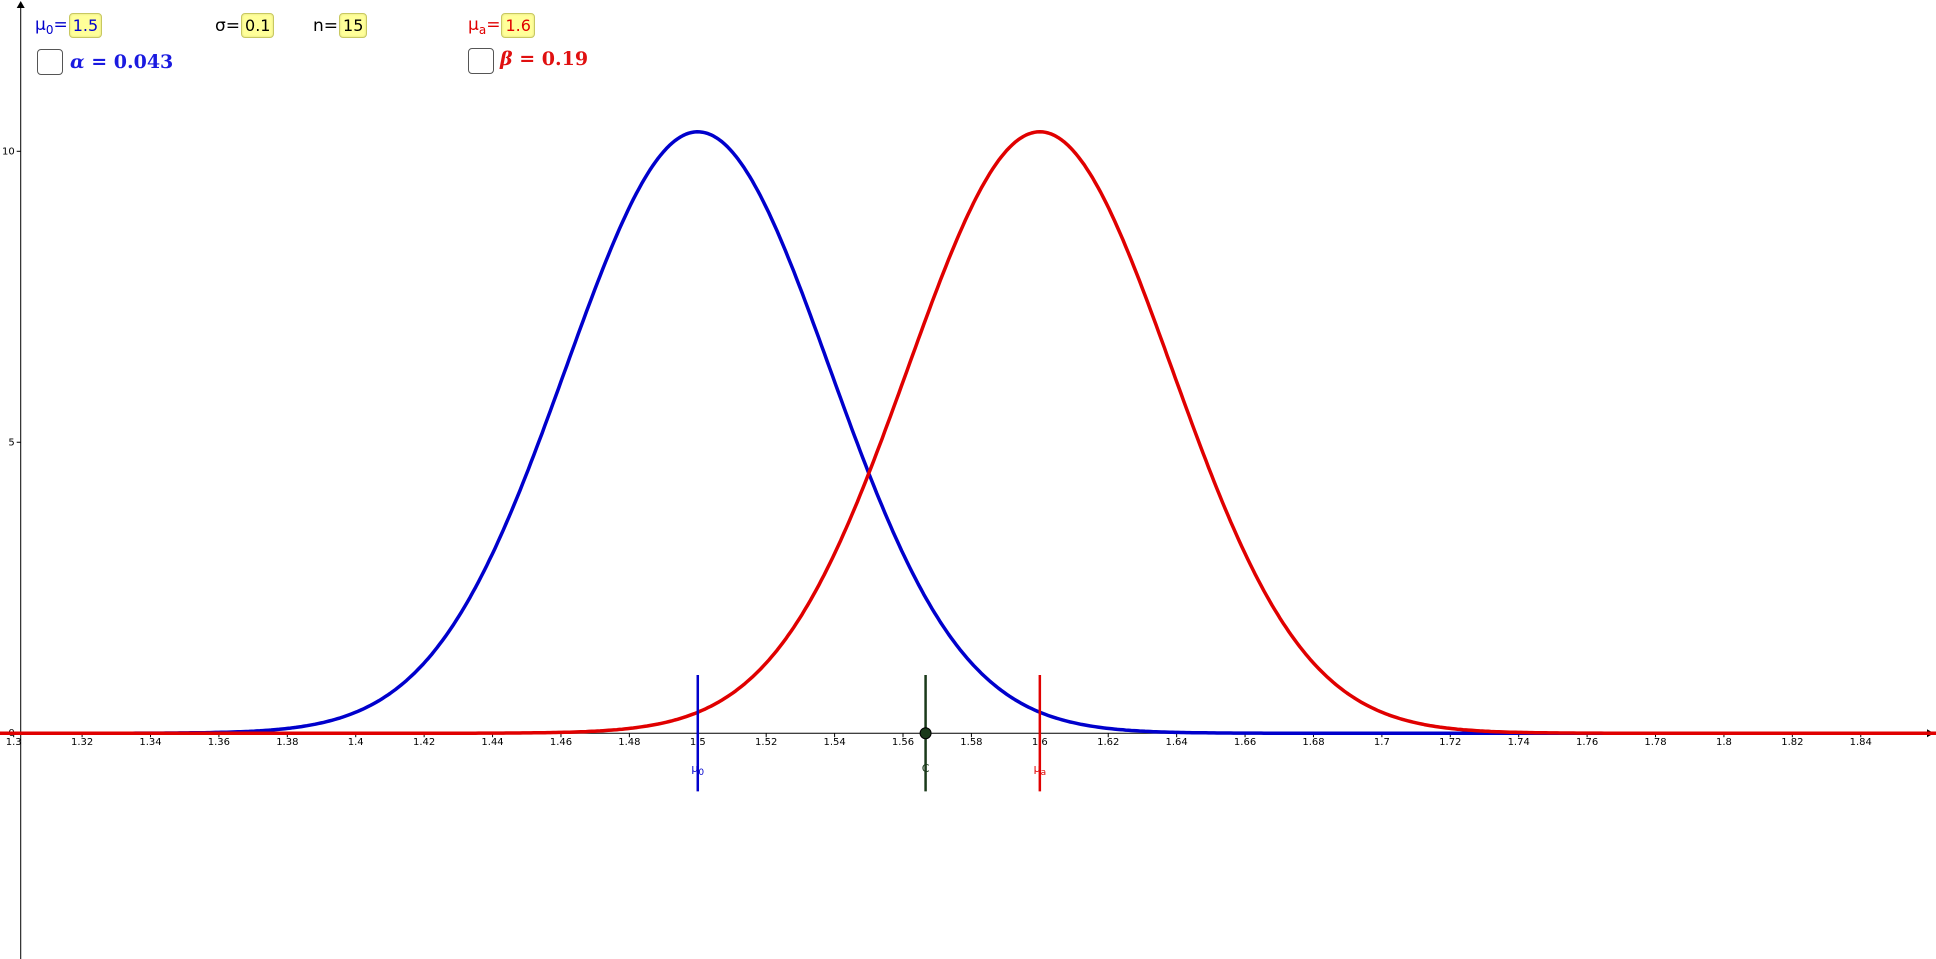 This screenshot has height=959, width=1936. Describe the element at coordinates (85, 25) in the screenshot. I see `mu0-input: 1.5` at that location.